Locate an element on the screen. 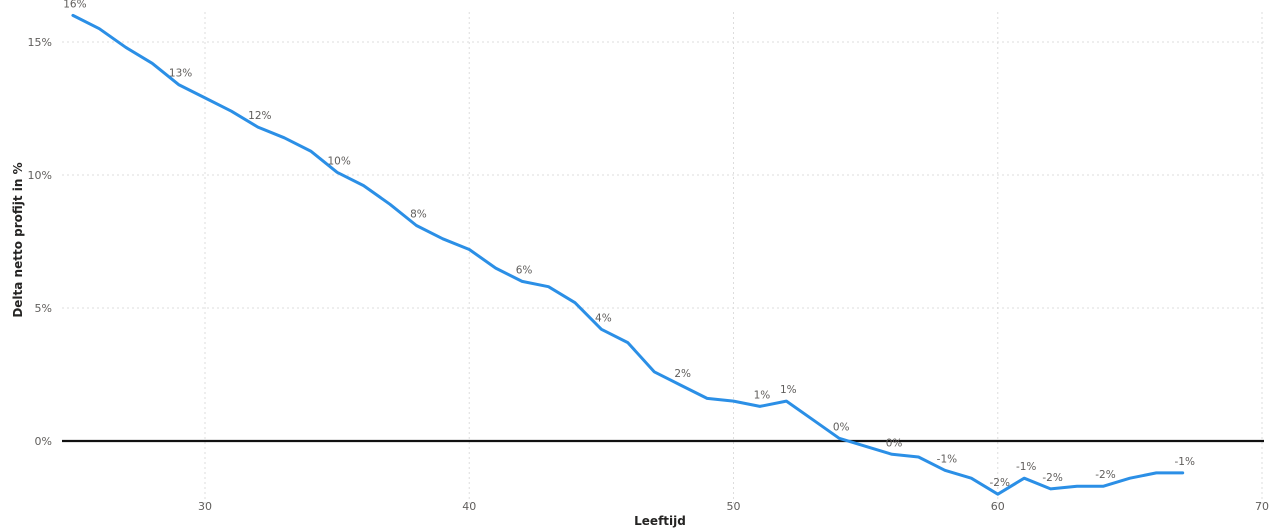 The image size is (1269, 531). data-label: 2% is located at coordinates (682, 374).